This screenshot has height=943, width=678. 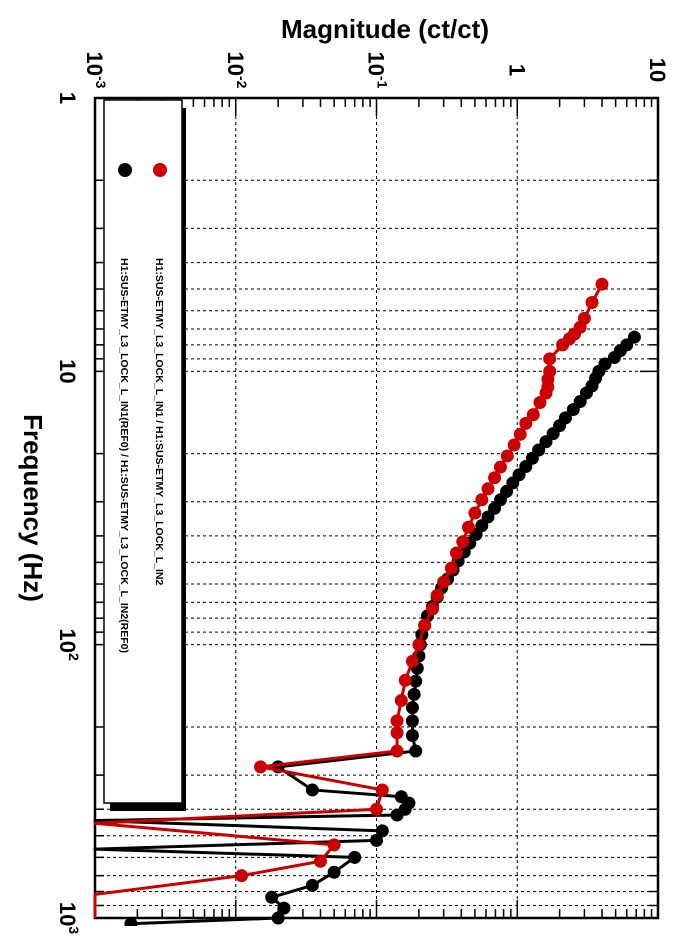 I want to click on y-tick-label: 10-3, so click(x=95, y=70).